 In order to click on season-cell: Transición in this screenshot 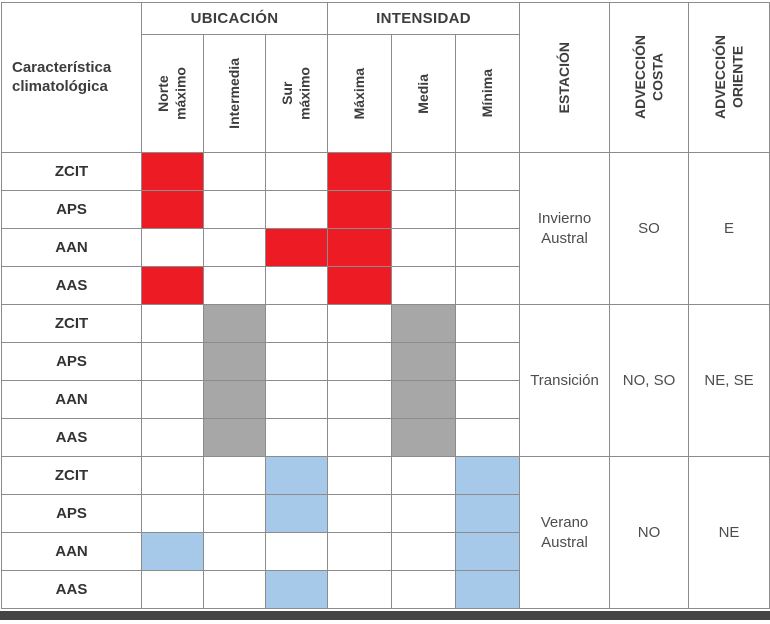, I will do `click(565, 380)`.